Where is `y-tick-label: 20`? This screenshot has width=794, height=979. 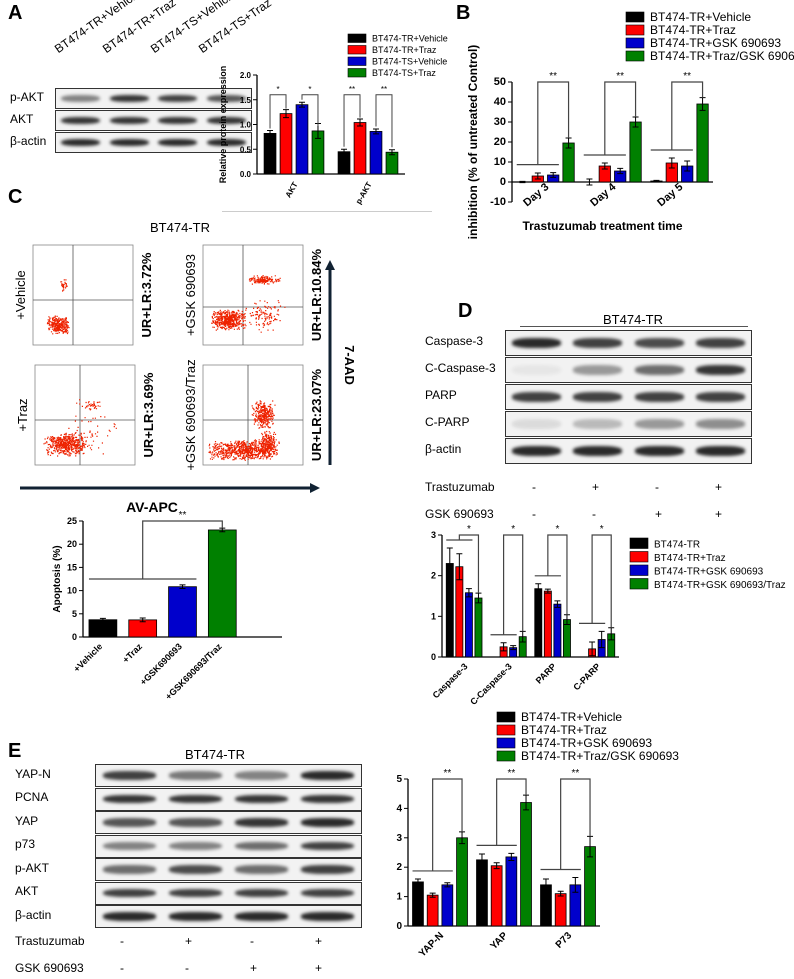 y-tick-label: 20 is located at coordinates (72, 544).